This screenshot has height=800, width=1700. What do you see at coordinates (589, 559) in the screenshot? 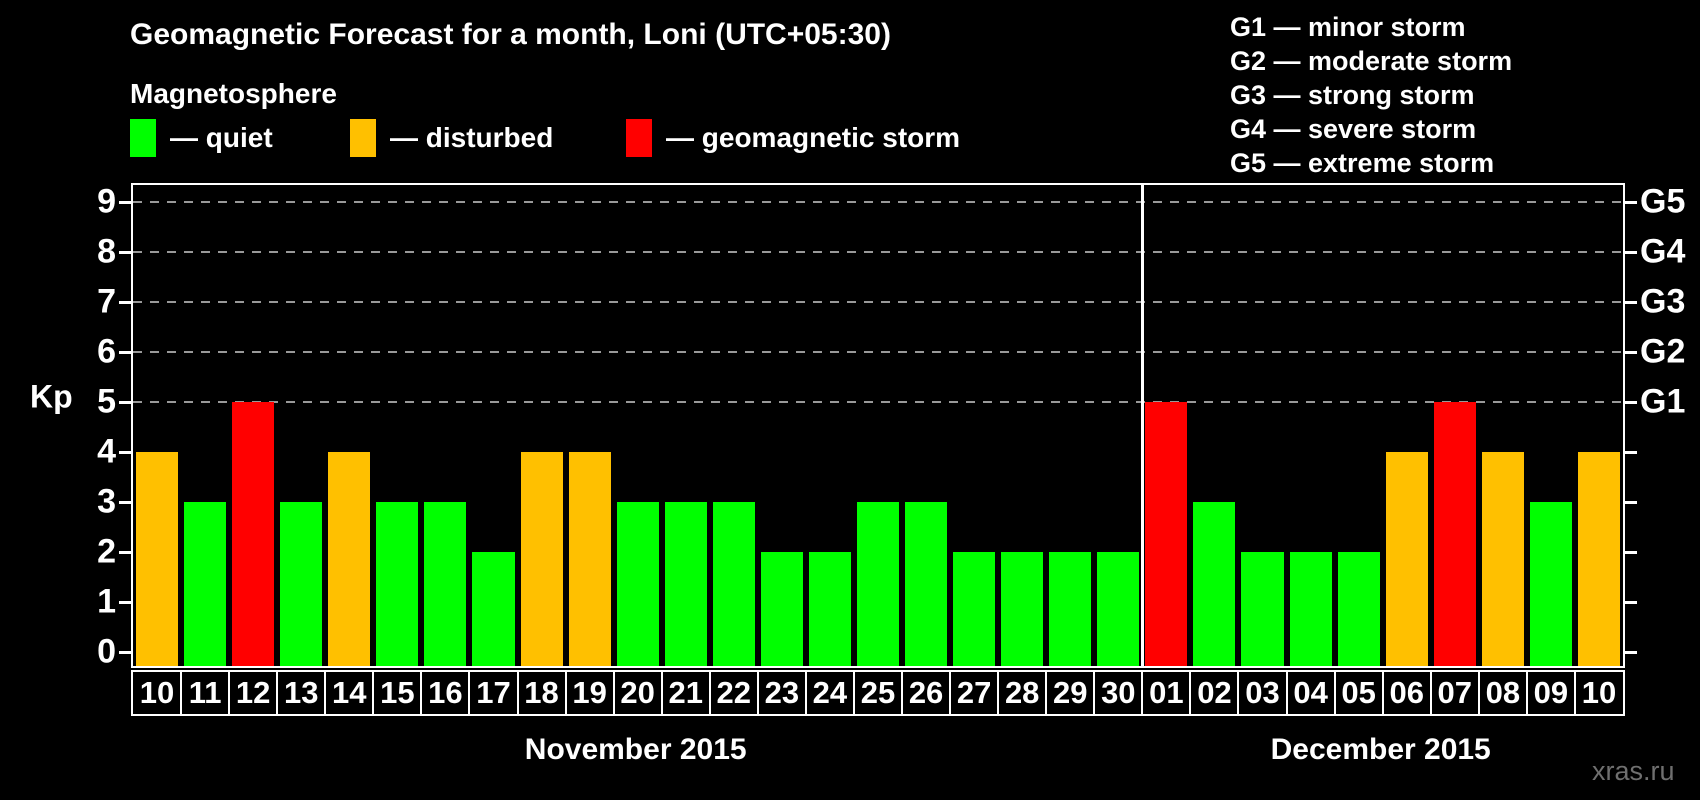
I see `kp-bar-day-19-nov` at bounding box center [589, 559].